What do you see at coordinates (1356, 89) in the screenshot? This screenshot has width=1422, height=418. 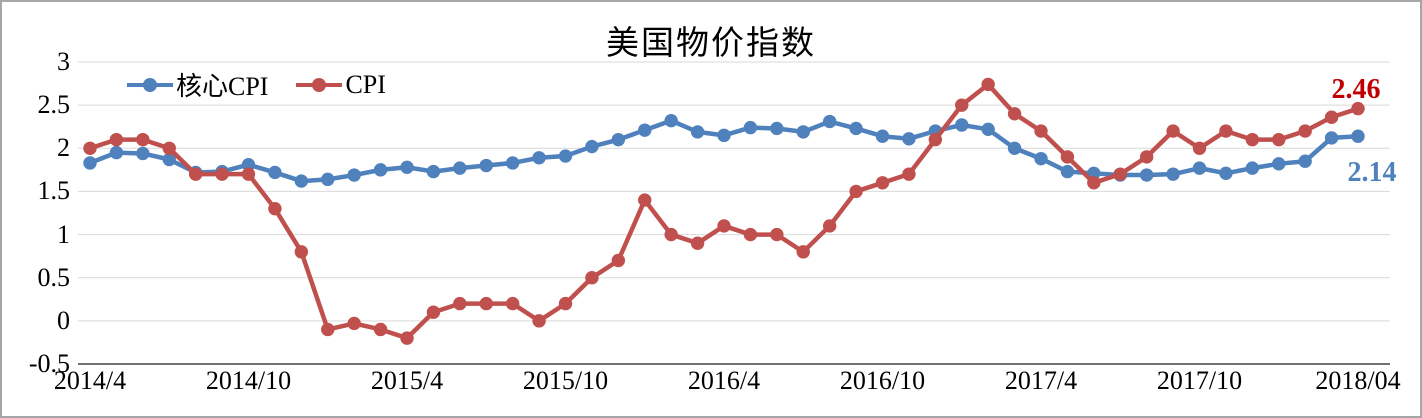 I see `cpi-end-value-label: 2.46` at bounding box center [1356, 89].